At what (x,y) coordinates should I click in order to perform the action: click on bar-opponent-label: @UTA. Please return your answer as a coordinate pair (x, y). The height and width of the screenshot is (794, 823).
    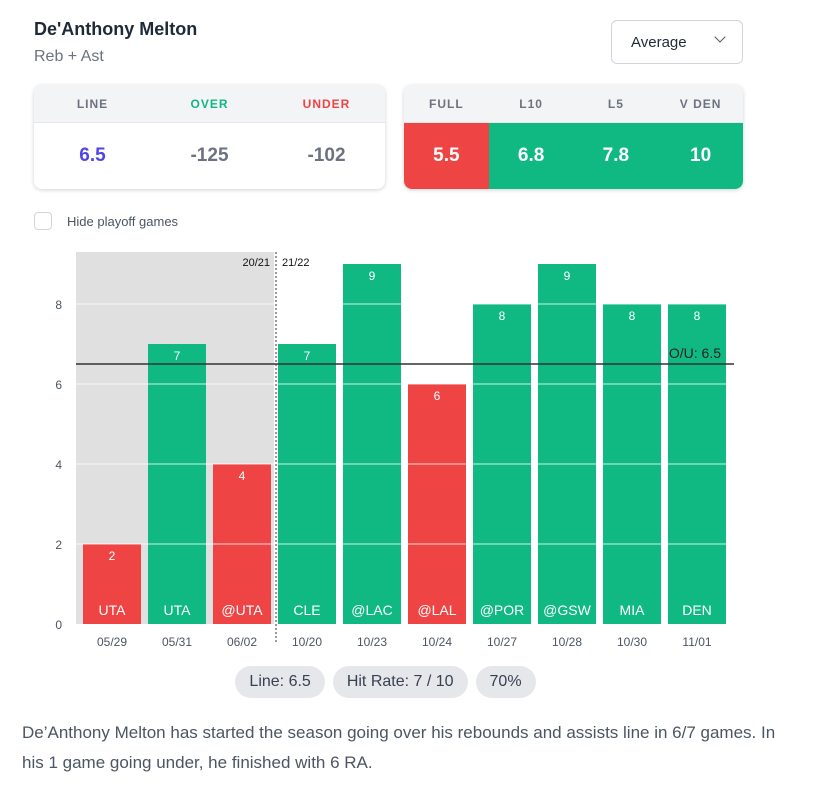
    Looking at the image, I should click on (242, 610).